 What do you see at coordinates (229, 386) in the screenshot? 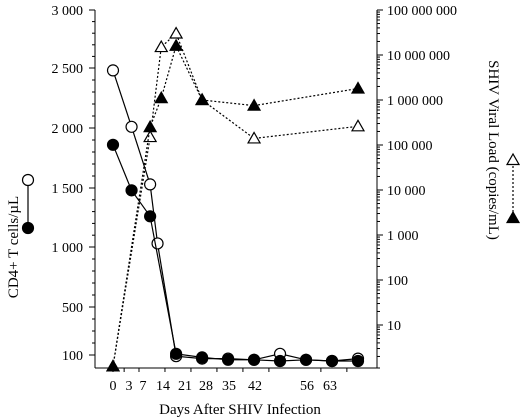
I see `x-tick-label: 35` at bounding box center [229, 386].